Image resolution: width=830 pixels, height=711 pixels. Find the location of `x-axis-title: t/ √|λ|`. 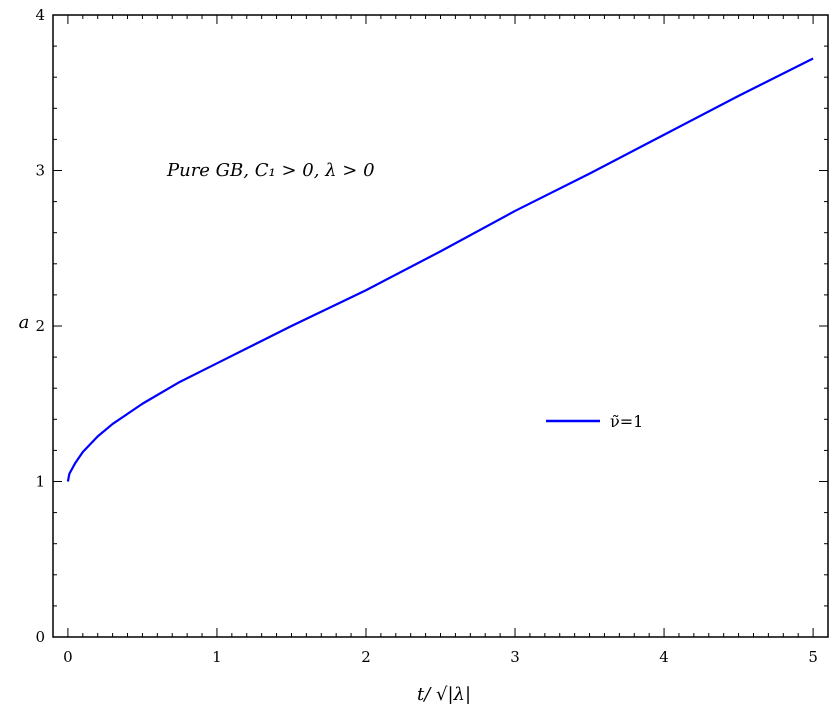

x-axis-title: t/ √|λ| is located at coordinates (444, 694).